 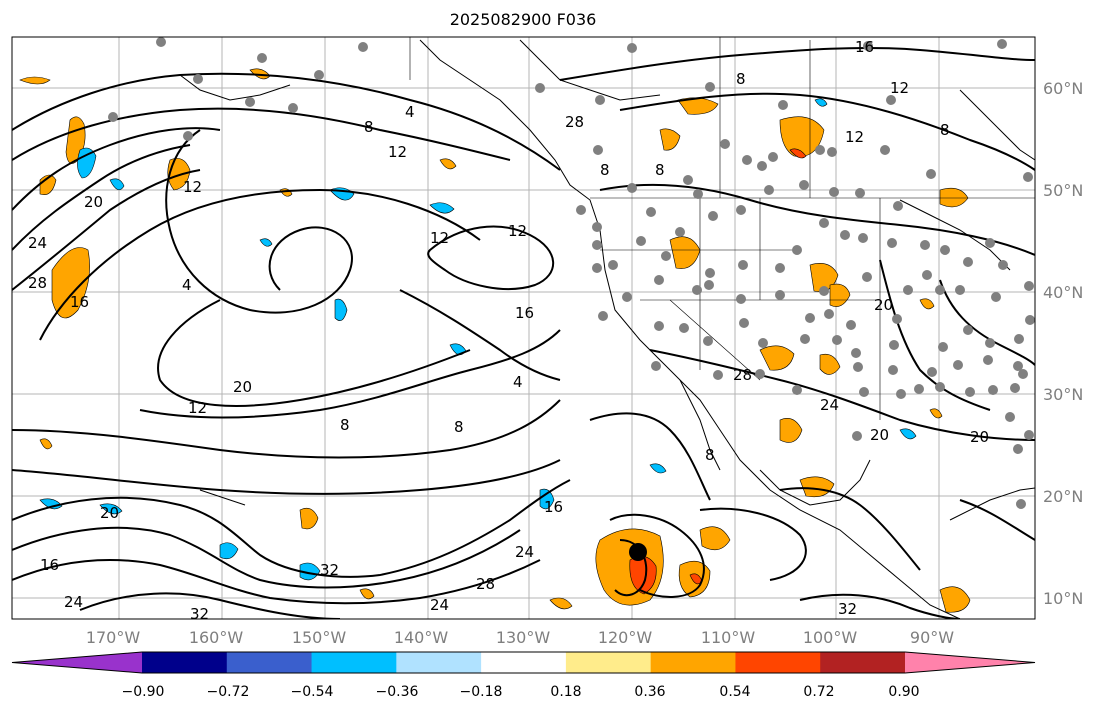 I want to click on storm-center-marker, so click(x=638, y=552).